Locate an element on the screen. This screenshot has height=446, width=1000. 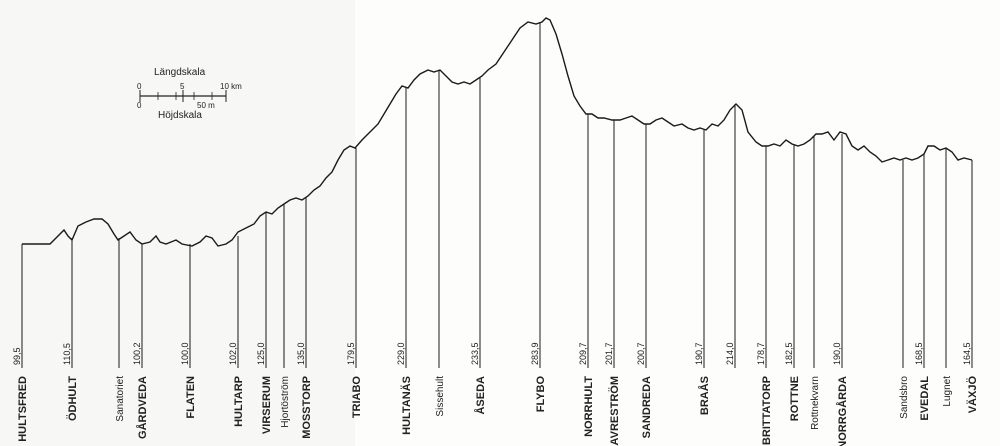
station-name: ÖDHULT is located at coordinates (72, 398).